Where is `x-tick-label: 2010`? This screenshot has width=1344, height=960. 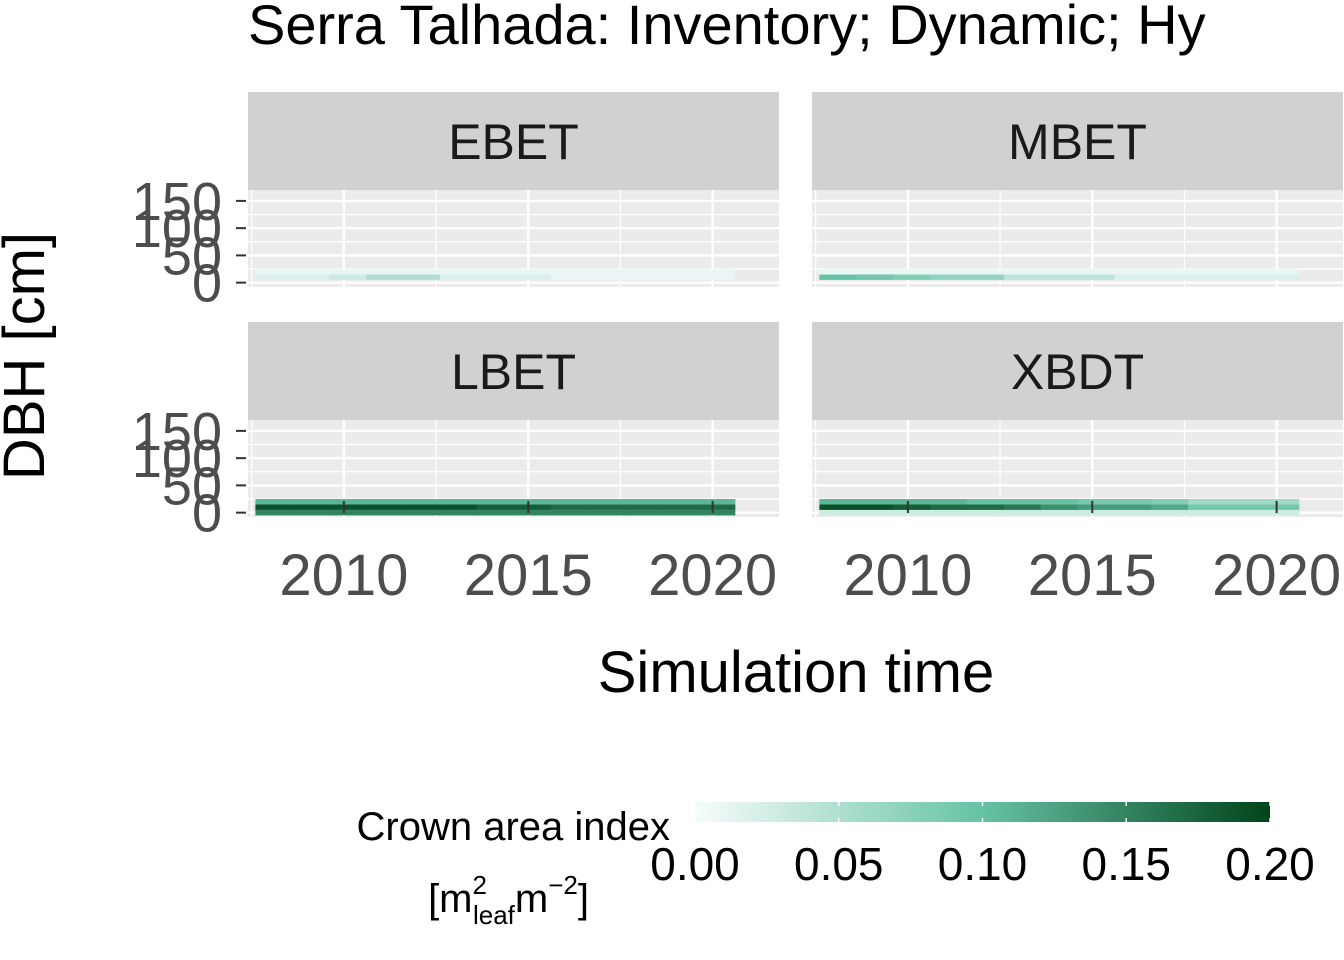 x-tick-label: 2010 is located at coordinates (343, 575).